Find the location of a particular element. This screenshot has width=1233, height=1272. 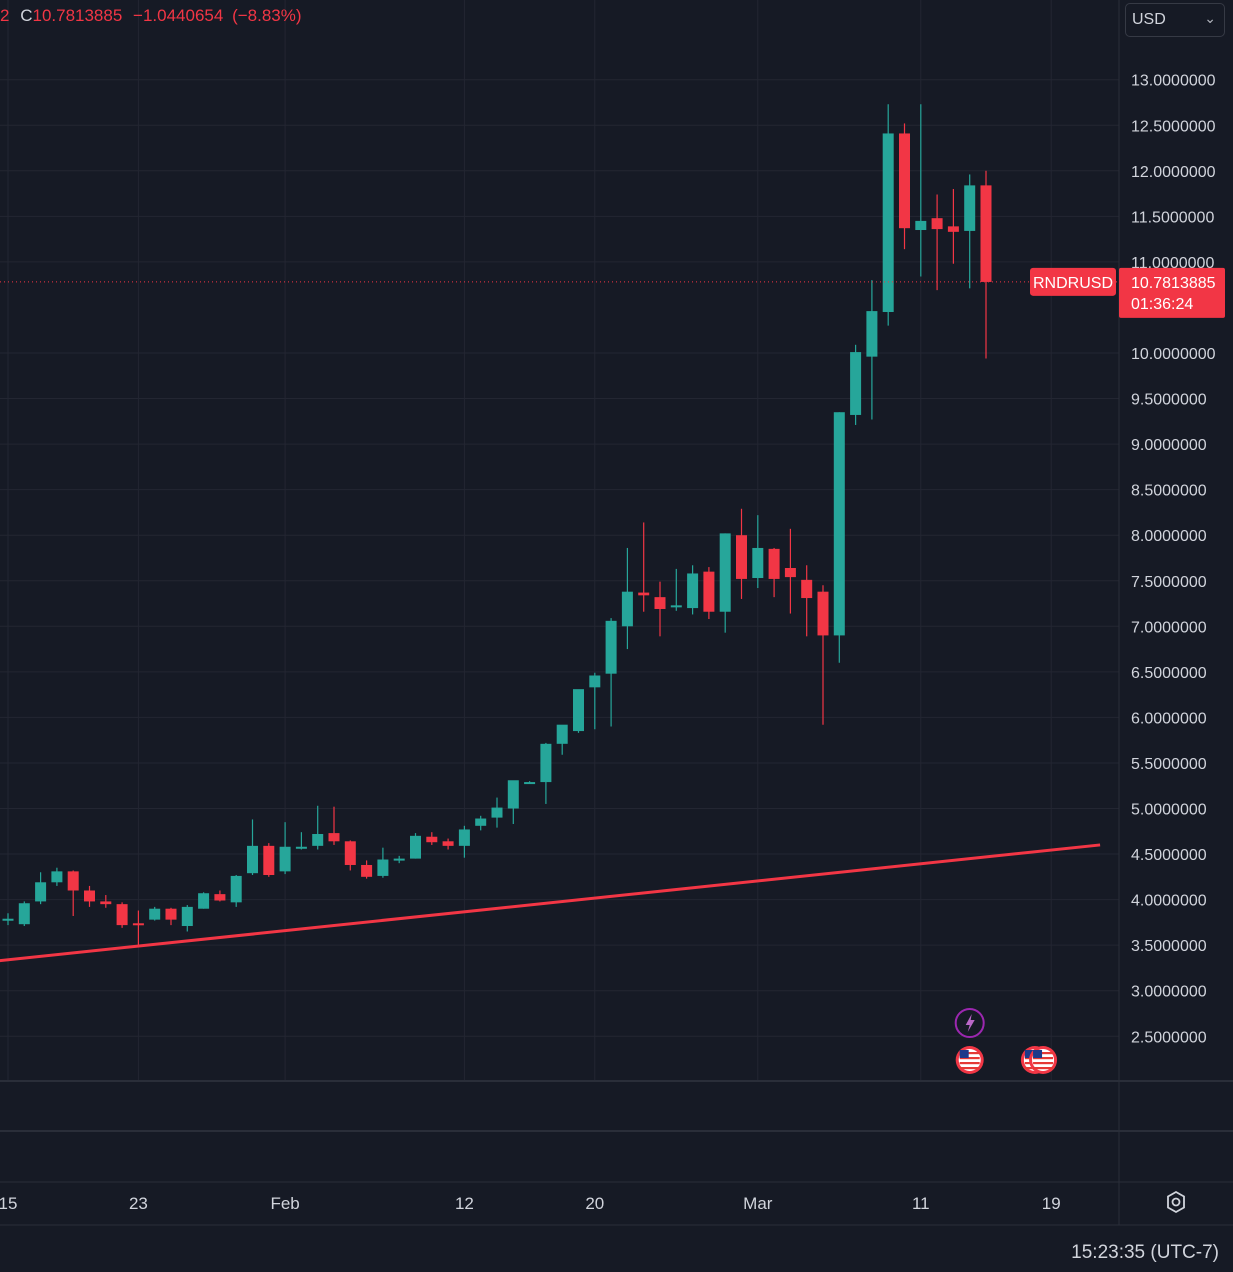

x-tick-label: 12 is located at coordinates (464, 1203).